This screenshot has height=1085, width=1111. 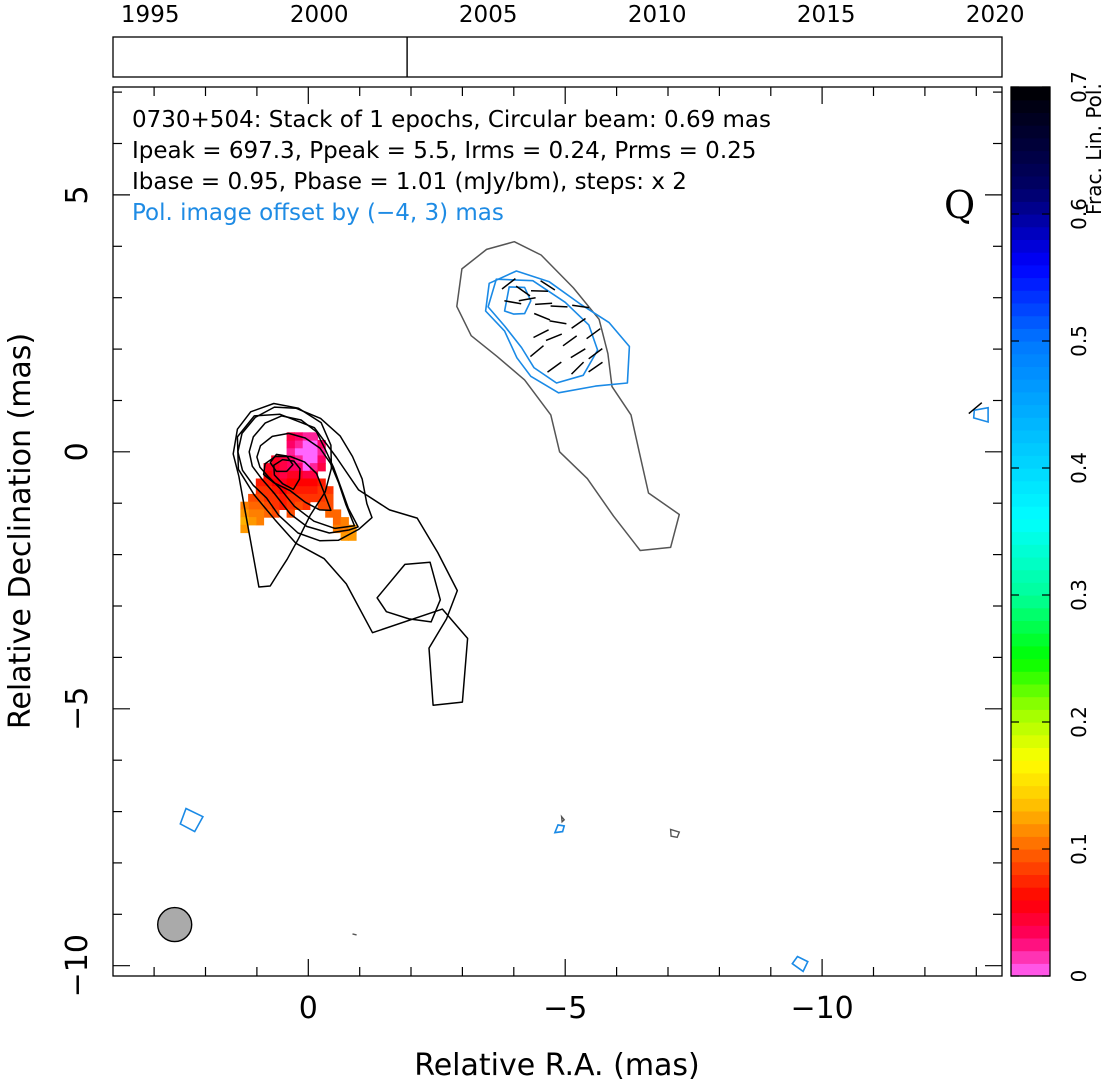 I want to click on x-tick-labels: 0 −5 −10, so click(x=576, y=1008).